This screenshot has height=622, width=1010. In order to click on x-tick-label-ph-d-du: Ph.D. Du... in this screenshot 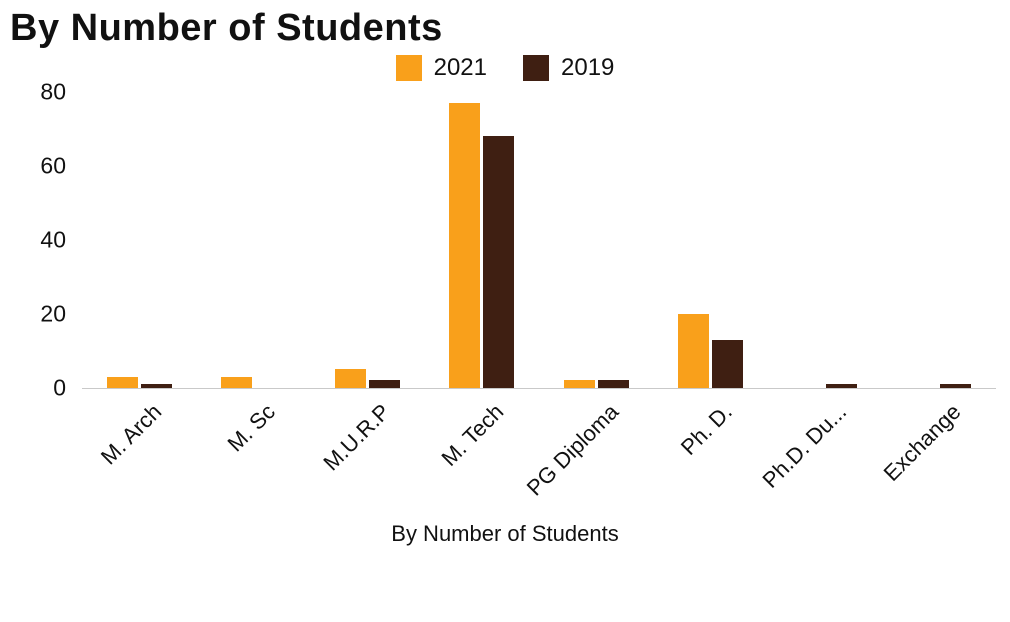, I will do `click(804, 445)`.